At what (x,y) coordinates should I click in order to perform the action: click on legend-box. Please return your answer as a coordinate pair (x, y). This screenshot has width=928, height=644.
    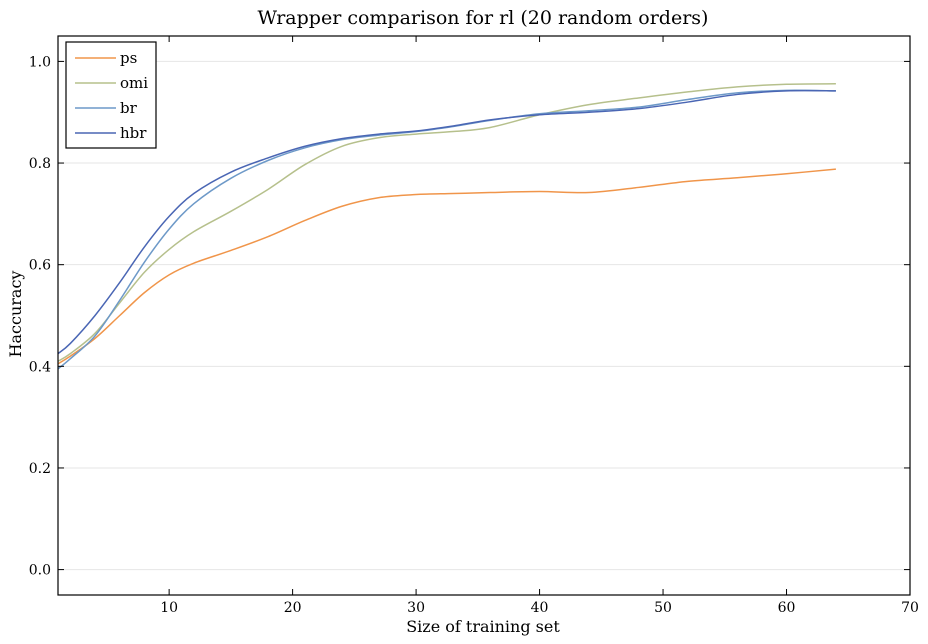
    Looking at the image, I should click on (111, 95).